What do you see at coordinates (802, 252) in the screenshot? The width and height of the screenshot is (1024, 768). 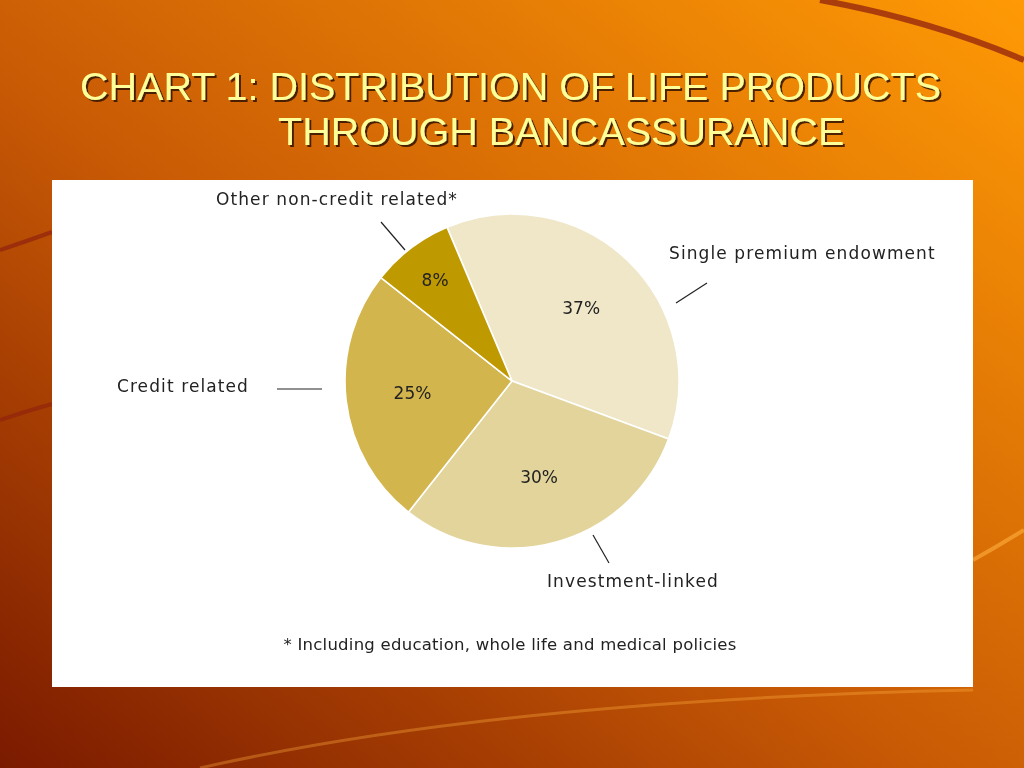 I see `slice-label: Single premium endowment` at bounding box center [802, 252].